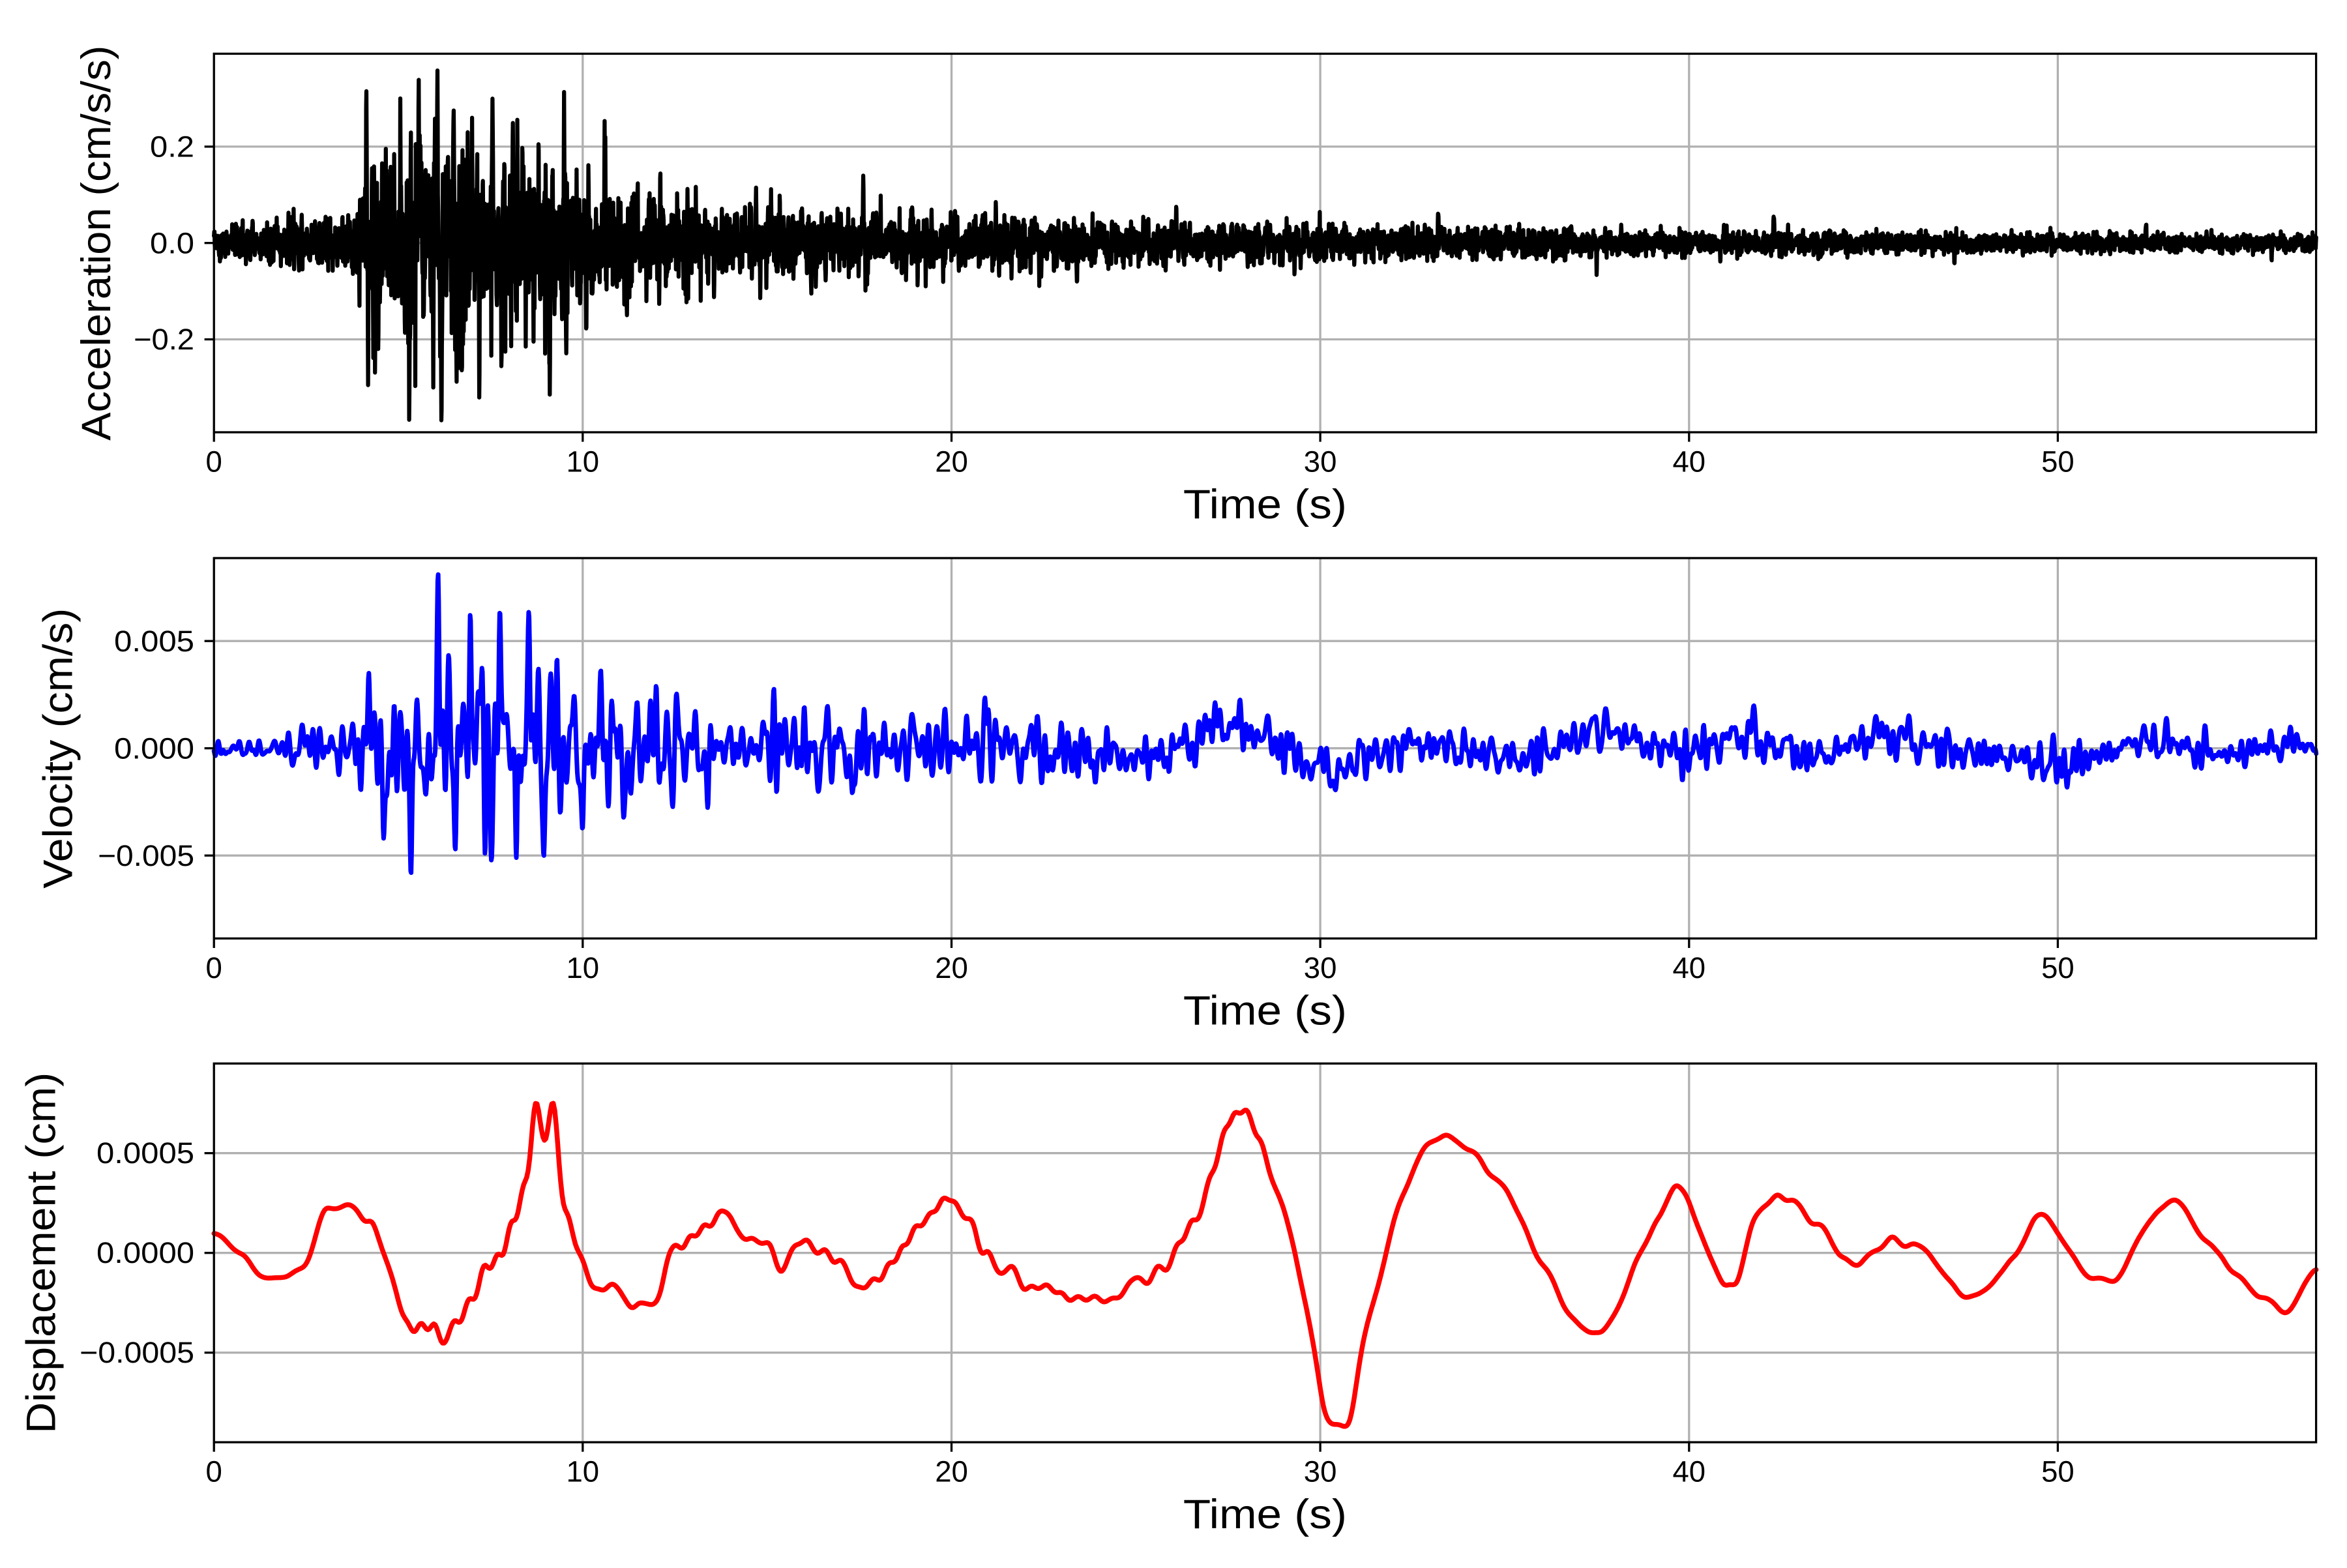  Describe the element at coordinates (172, 147) in the screenshot. I see `svg-text: 0.2` at that location.